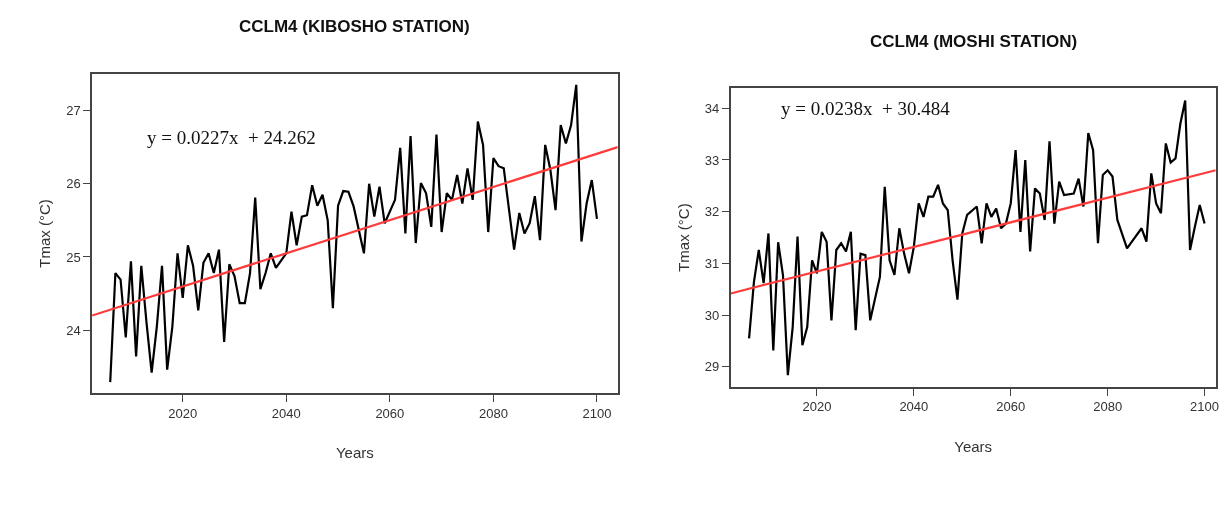 The width and height of the screenshot is (1231, 506). Describe the element at coordinates (73, 330) in the screenshot. I see `y-tick-label: 24` at that location.